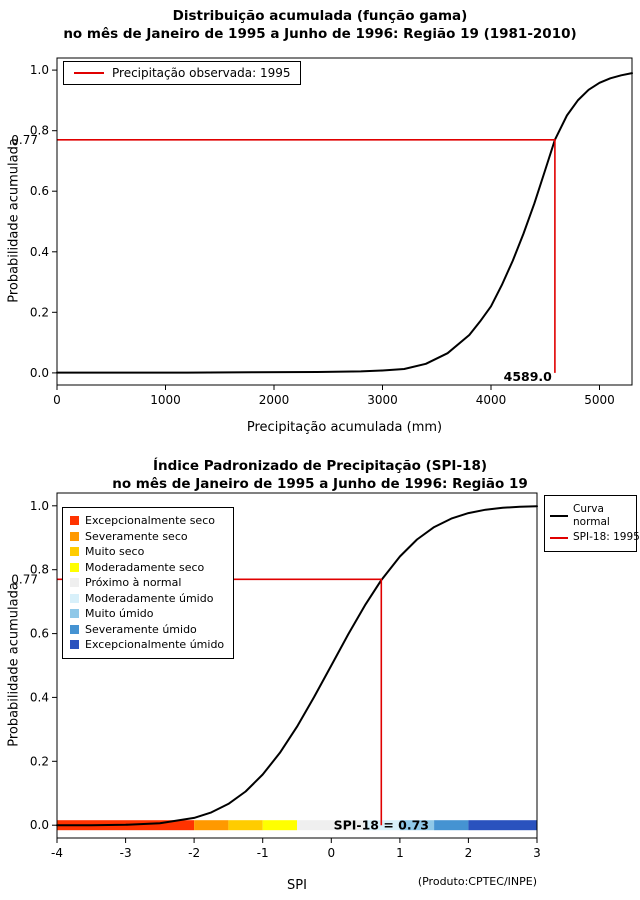 The width and height of the screenshot is (640, 900). I want to click on legend-label: Excepcionalmente seco, so click(150, 521).